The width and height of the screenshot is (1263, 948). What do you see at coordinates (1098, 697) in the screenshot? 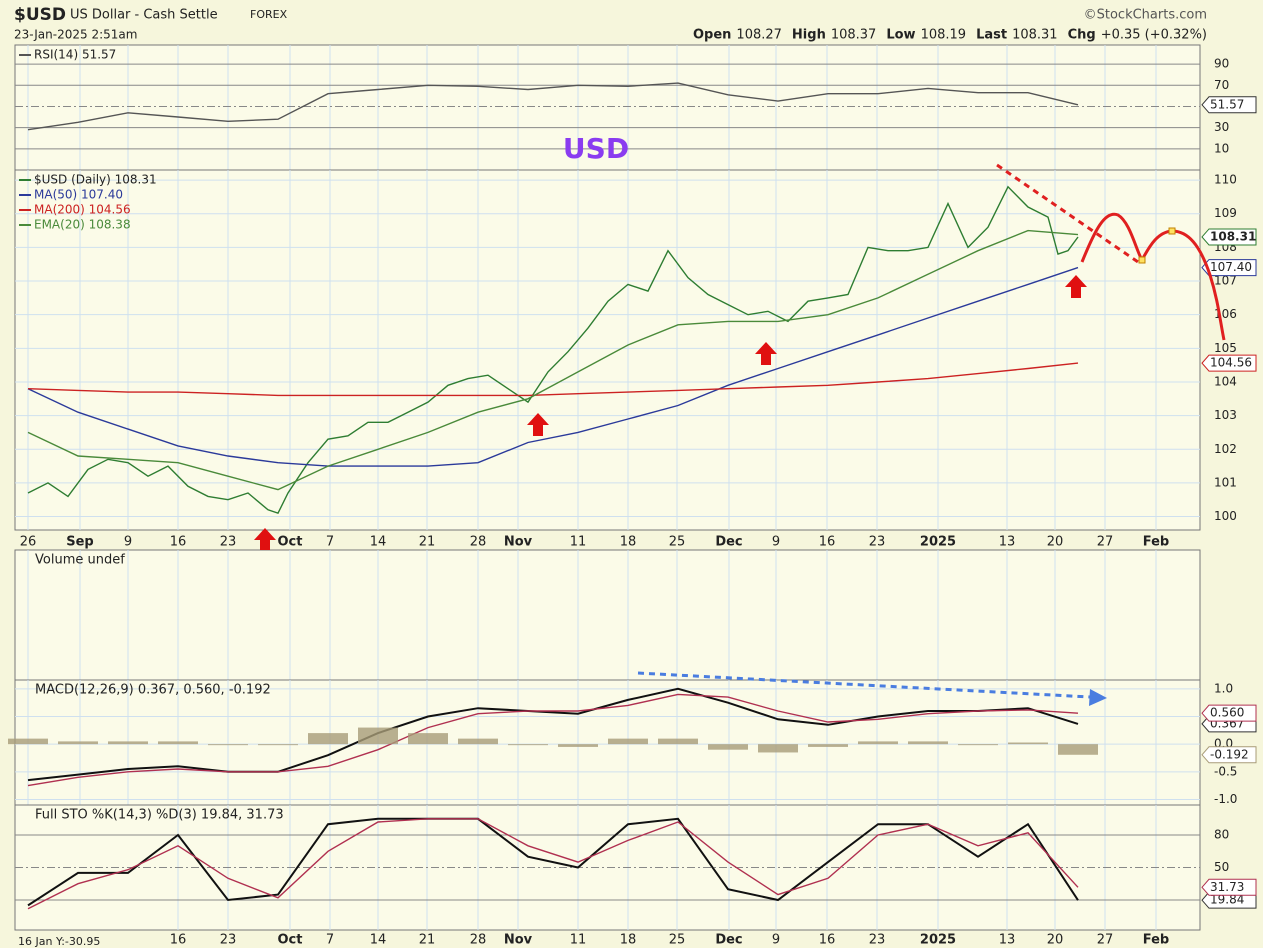
I see `arrow-head` at bounding box center [1098, 697].